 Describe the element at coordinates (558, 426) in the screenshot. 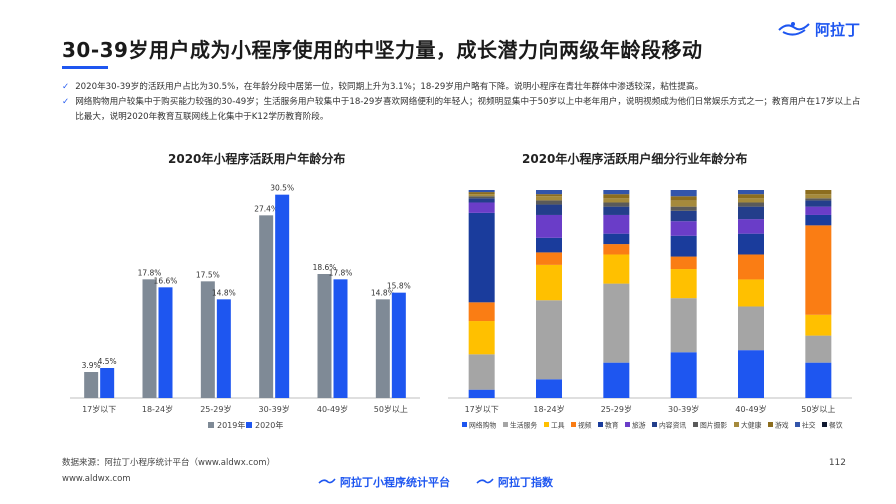

I see `legend-label: 工具` at that location.